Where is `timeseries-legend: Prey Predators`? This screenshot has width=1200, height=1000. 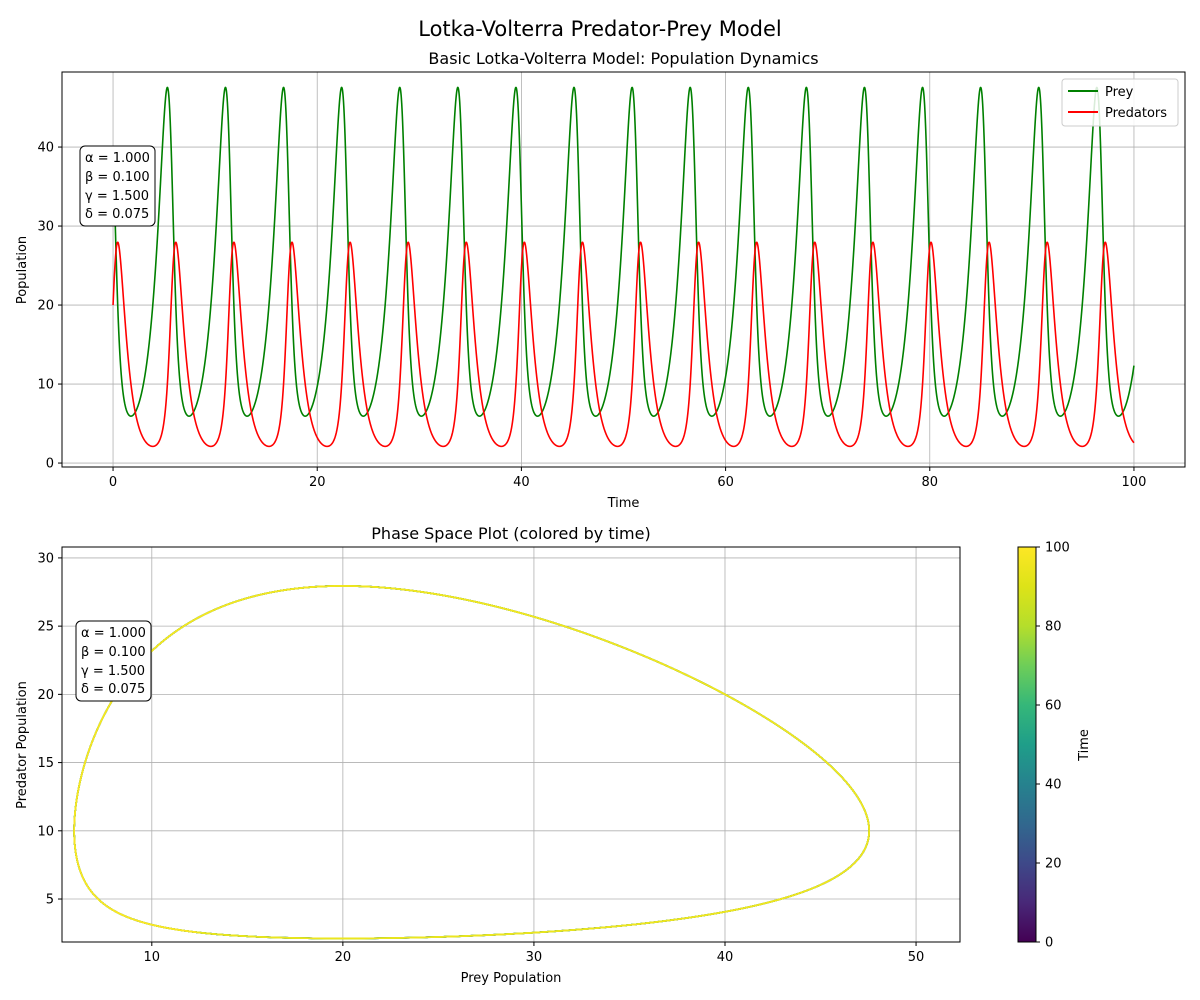
timeseries-legend: Prey Predators is located at coordinates (1120, 102).